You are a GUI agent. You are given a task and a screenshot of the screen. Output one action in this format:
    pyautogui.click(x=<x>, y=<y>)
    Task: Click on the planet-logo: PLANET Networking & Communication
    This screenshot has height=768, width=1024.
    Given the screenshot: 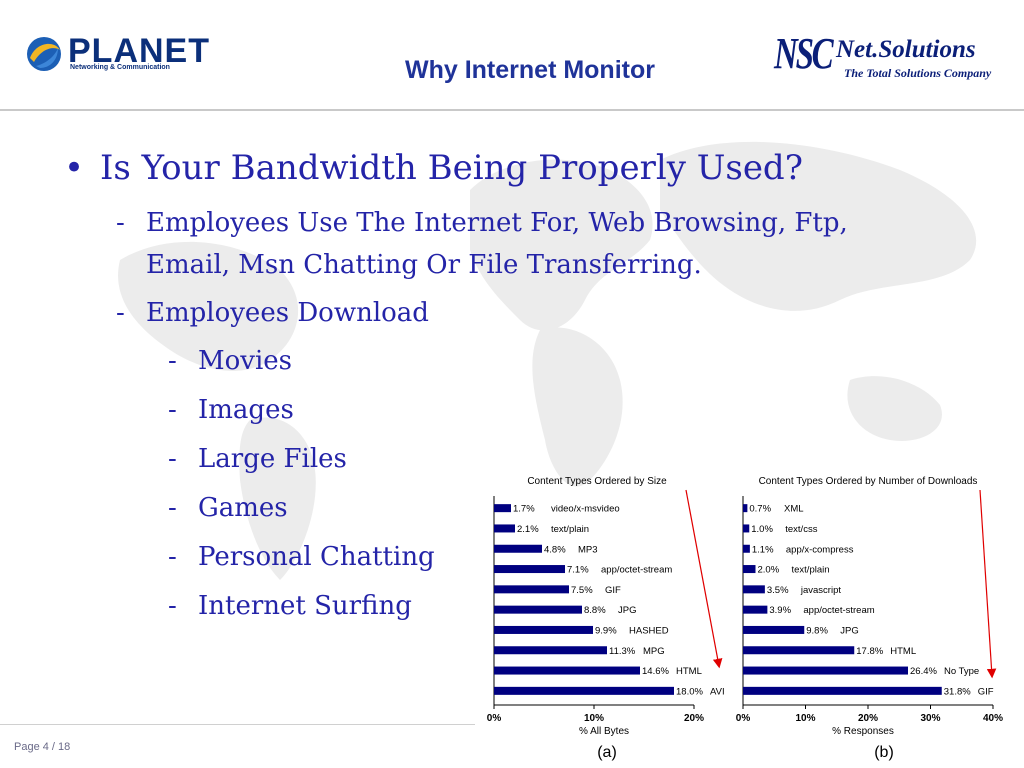 What is the action you would take?
    pyautogui.click(x=116, y=54)
    